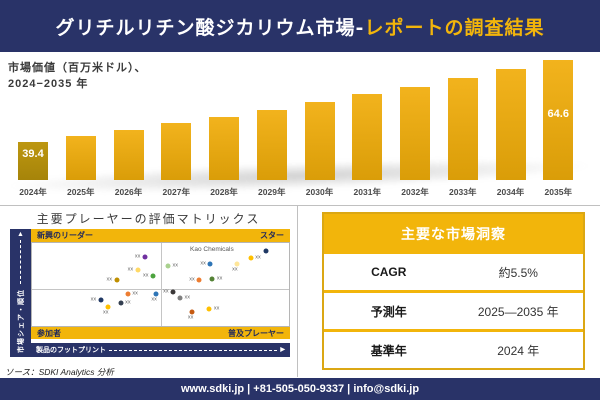  I want to click on matrix-y-axis: ▲ 市場シェア・順位, so click(20, 293).